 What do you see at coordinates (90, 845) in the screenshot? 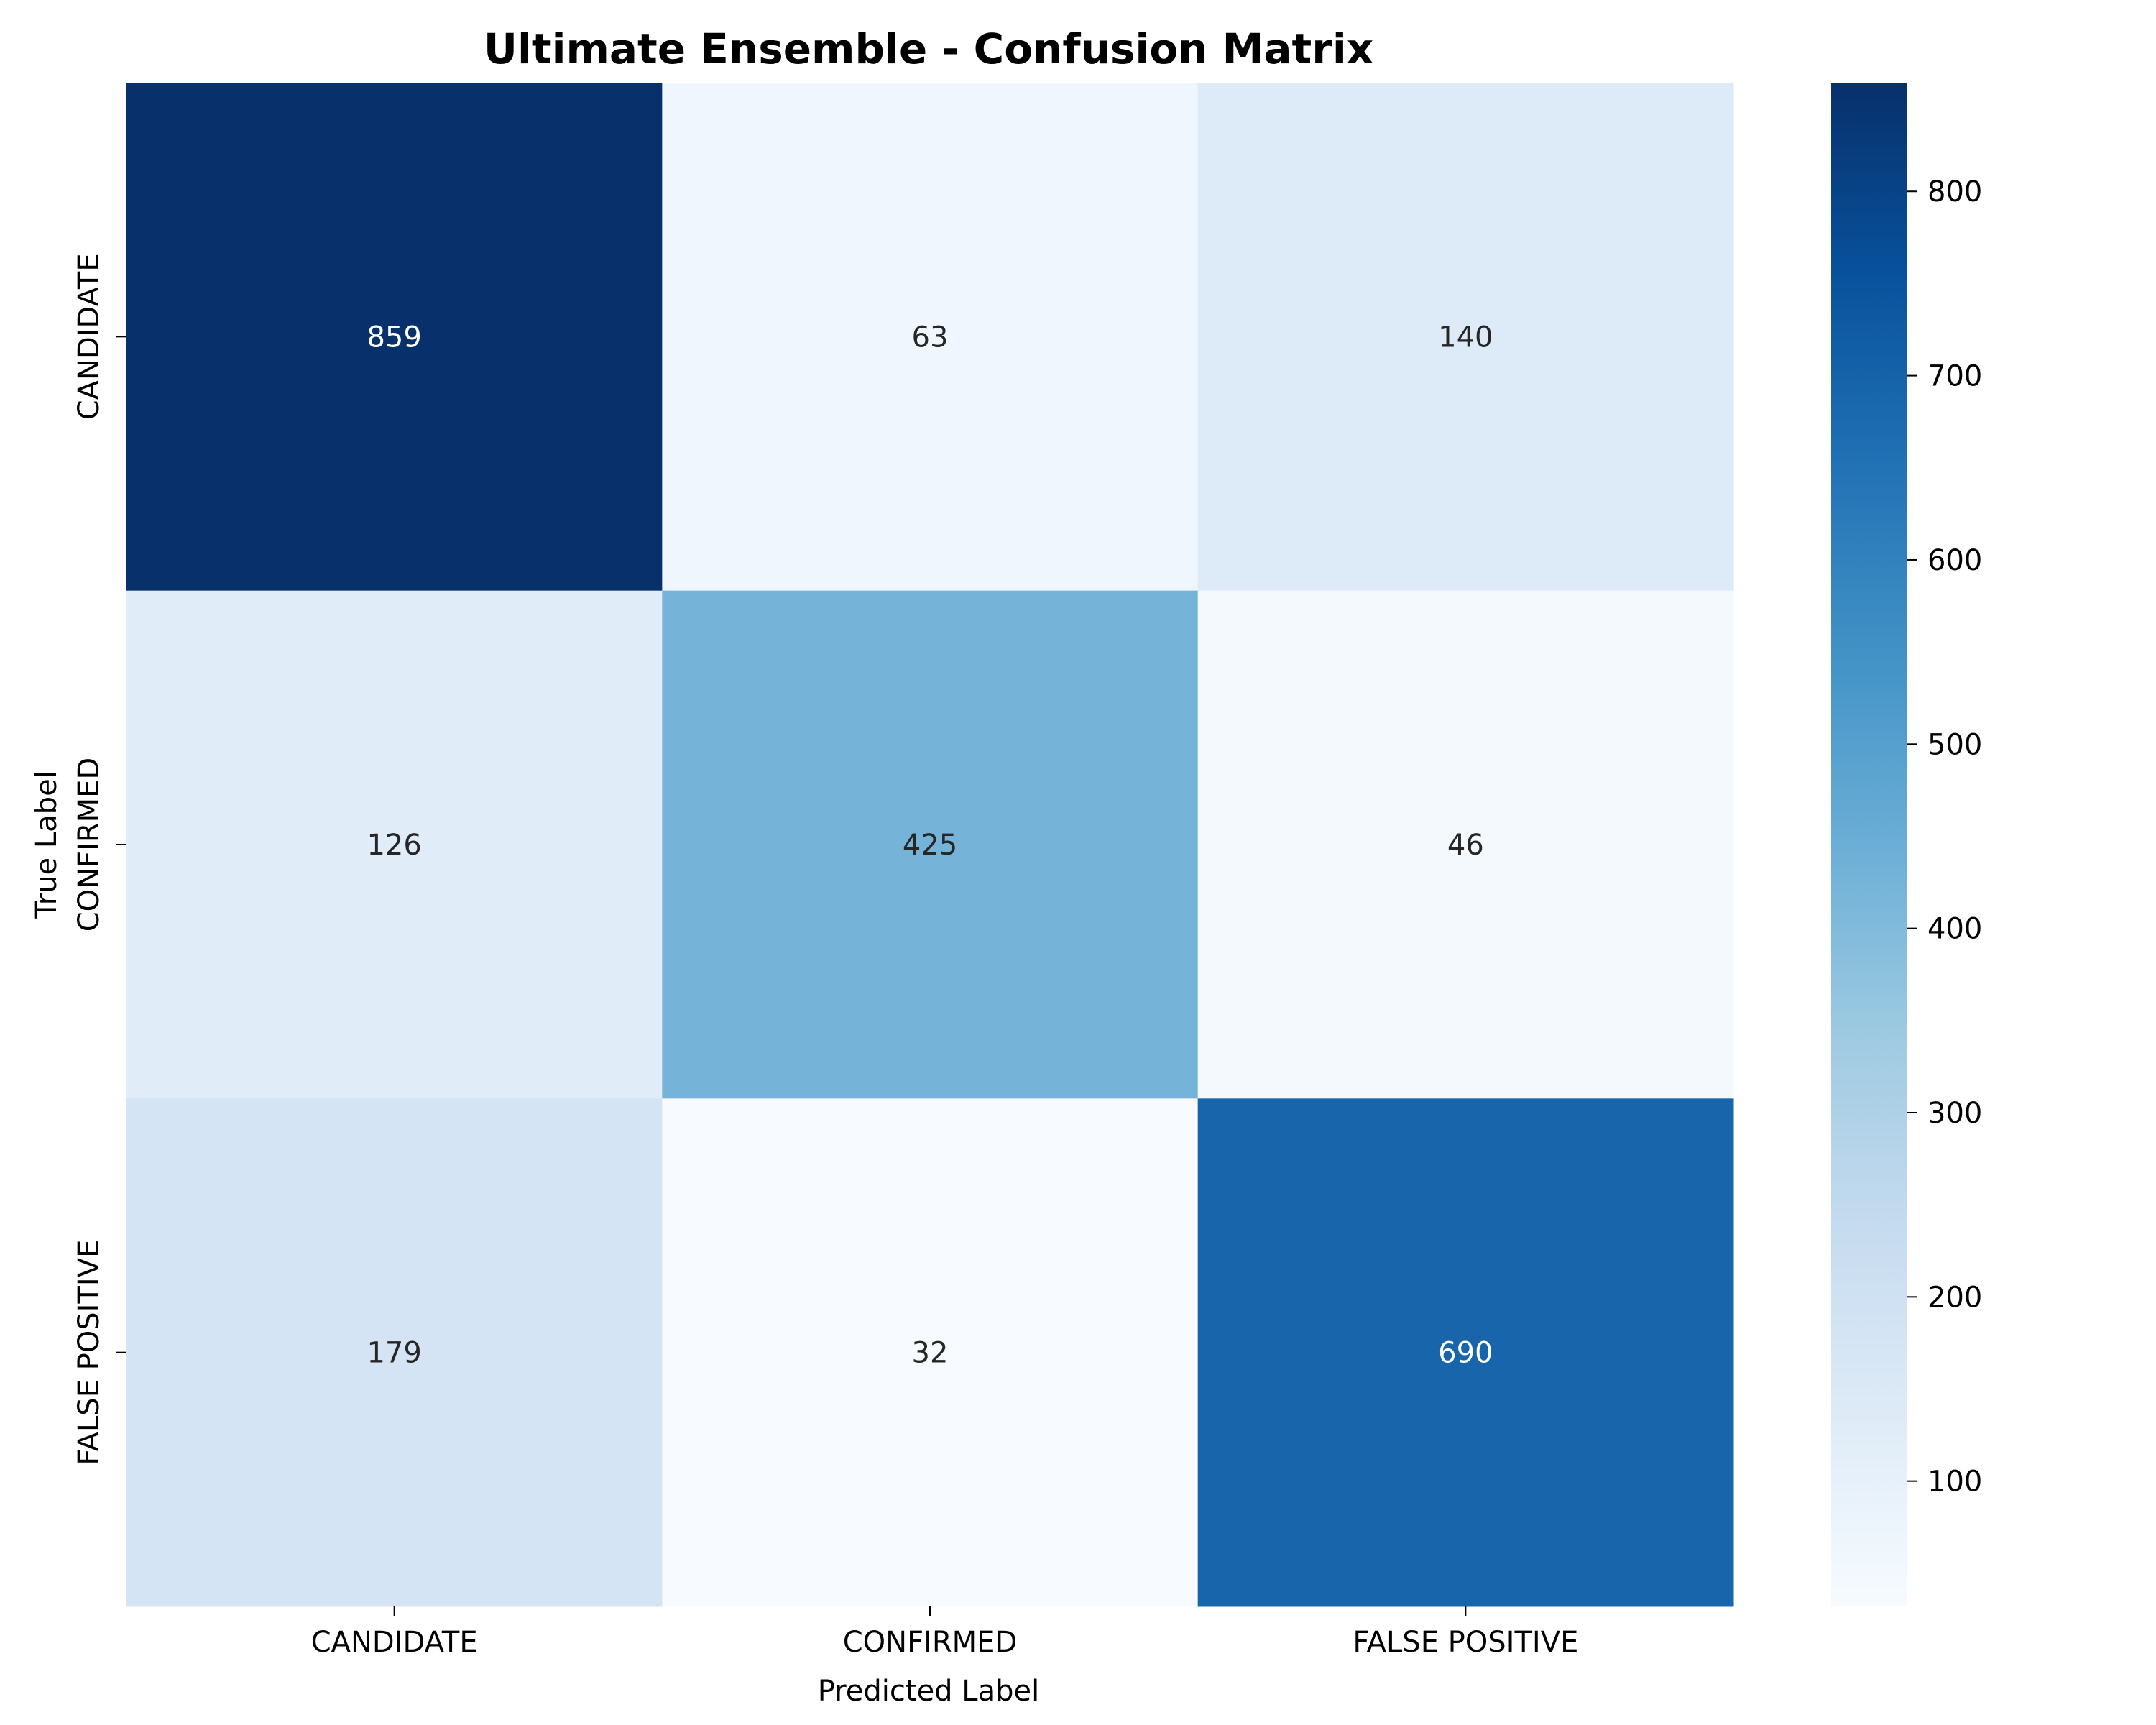
I see `y-tick-label: CONFIRMED` at bounding box center [90, 845].